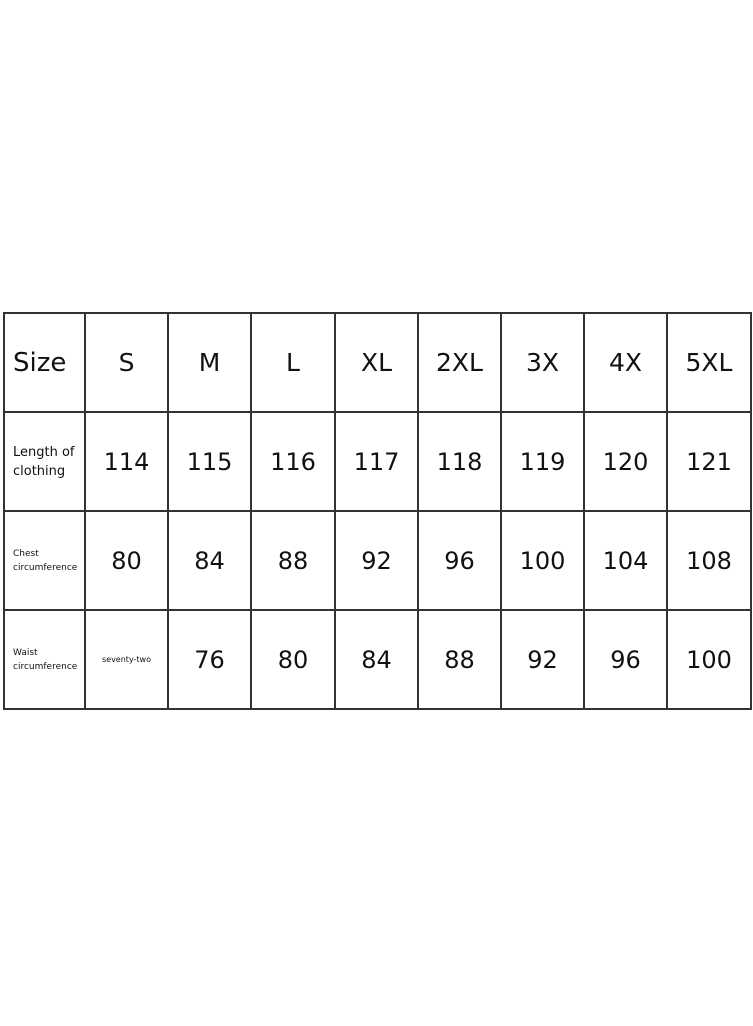 Image resolution: width=753 pixels, height=1026 pixels. Describe the element at coordinates (25, 652) in the screenshot. I see `row-label-line: Waist` at that location.